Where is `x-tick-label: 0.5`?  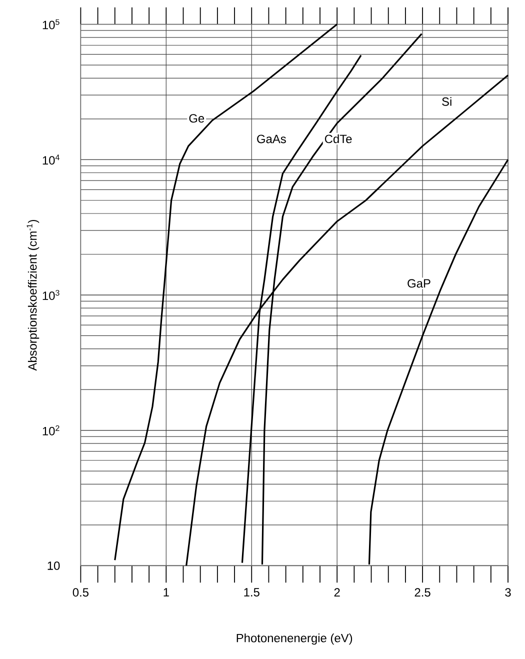 x-tick-label: 0.5 is located at coordinates (80, 592).